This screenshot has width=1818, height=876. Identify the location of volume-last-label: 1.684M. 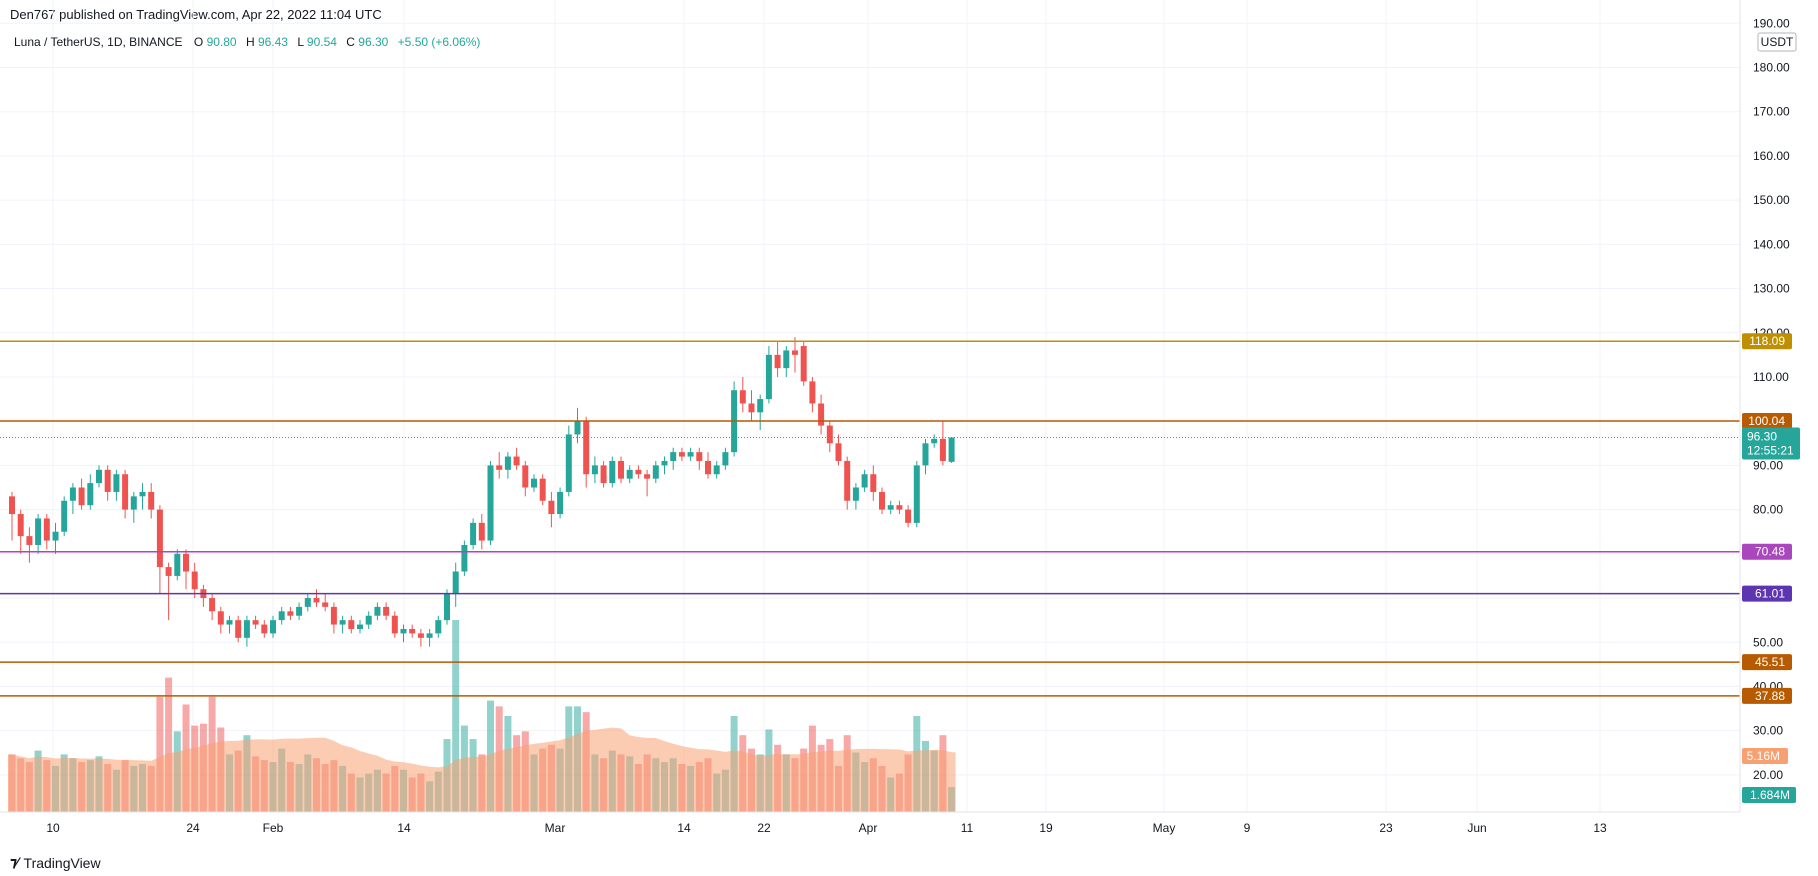
(1770, 795).